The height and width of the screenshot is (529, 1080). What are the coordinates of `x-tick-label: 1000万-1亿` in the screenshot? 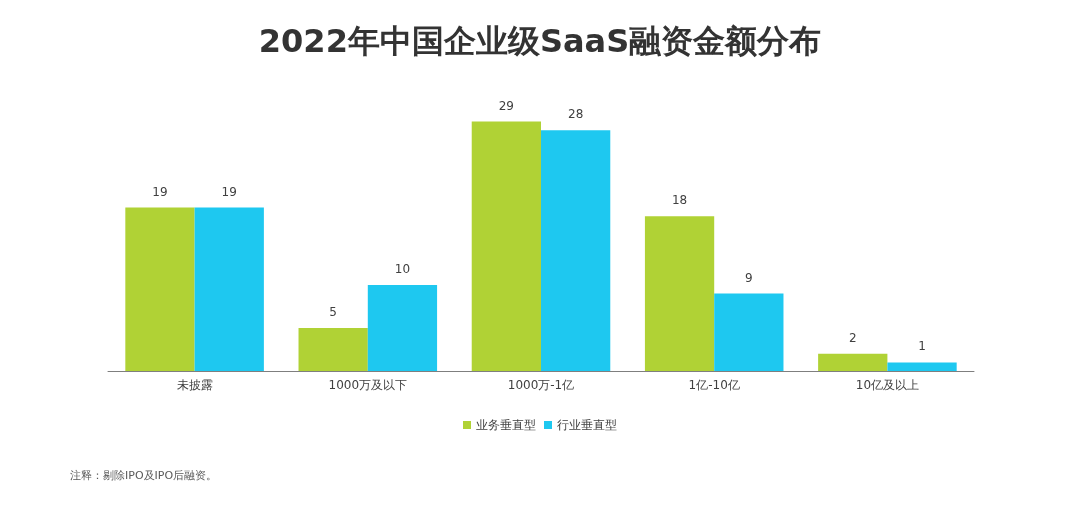 It's located at (541, 385).